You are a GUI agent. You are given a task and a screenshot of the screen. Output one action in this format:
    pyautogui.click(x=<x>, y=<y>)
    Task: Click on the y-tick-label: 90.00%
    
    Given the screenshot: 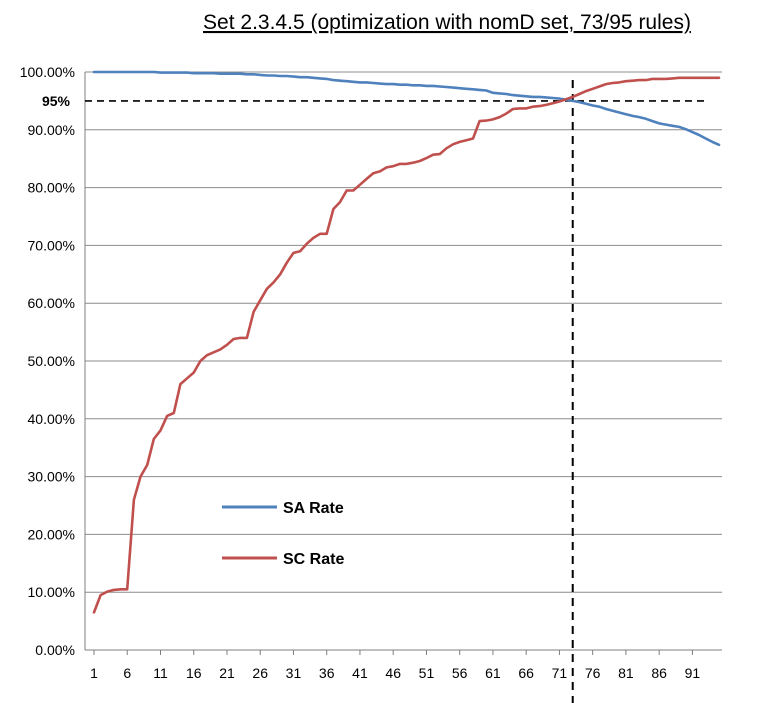 What is the action you would take?
    pyautogui.click(x=51, y=130)
    